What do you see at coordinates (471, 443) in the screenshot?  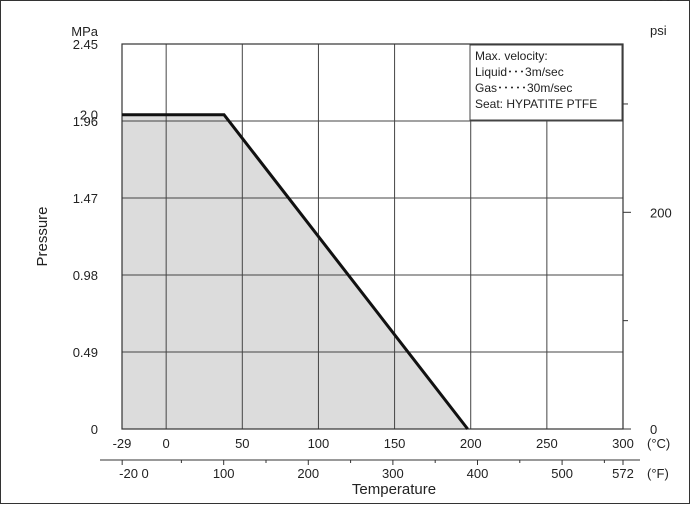 I see `x-tick-label: 200` at bounding box center [471, 443].